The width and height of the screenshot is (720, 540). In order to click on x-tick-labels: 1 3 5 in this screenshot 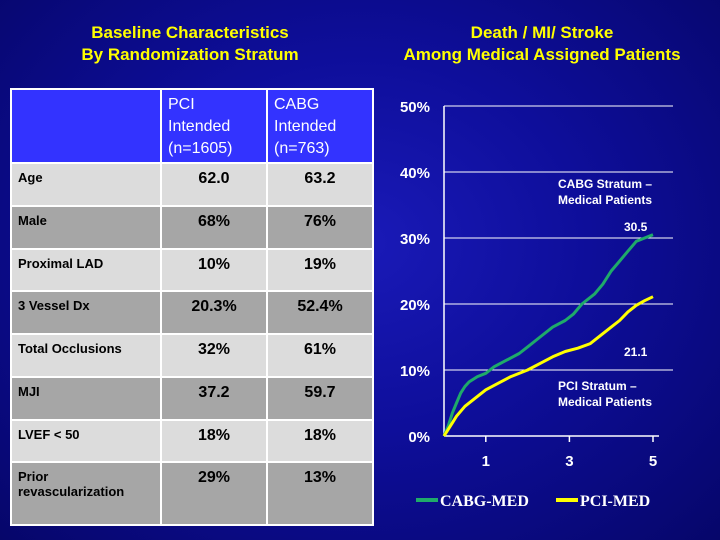, I will do `click(569, 453)`.